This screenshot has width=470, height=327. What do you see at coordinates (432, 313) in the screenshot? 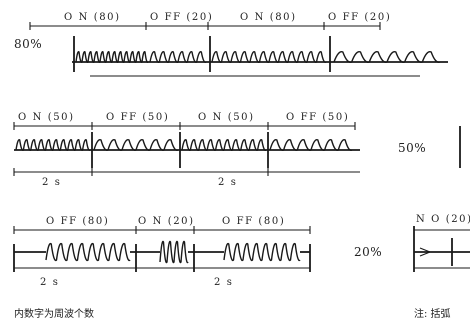
I see `note-bracket: 注: 括弧` at bounding box center [432, 313].